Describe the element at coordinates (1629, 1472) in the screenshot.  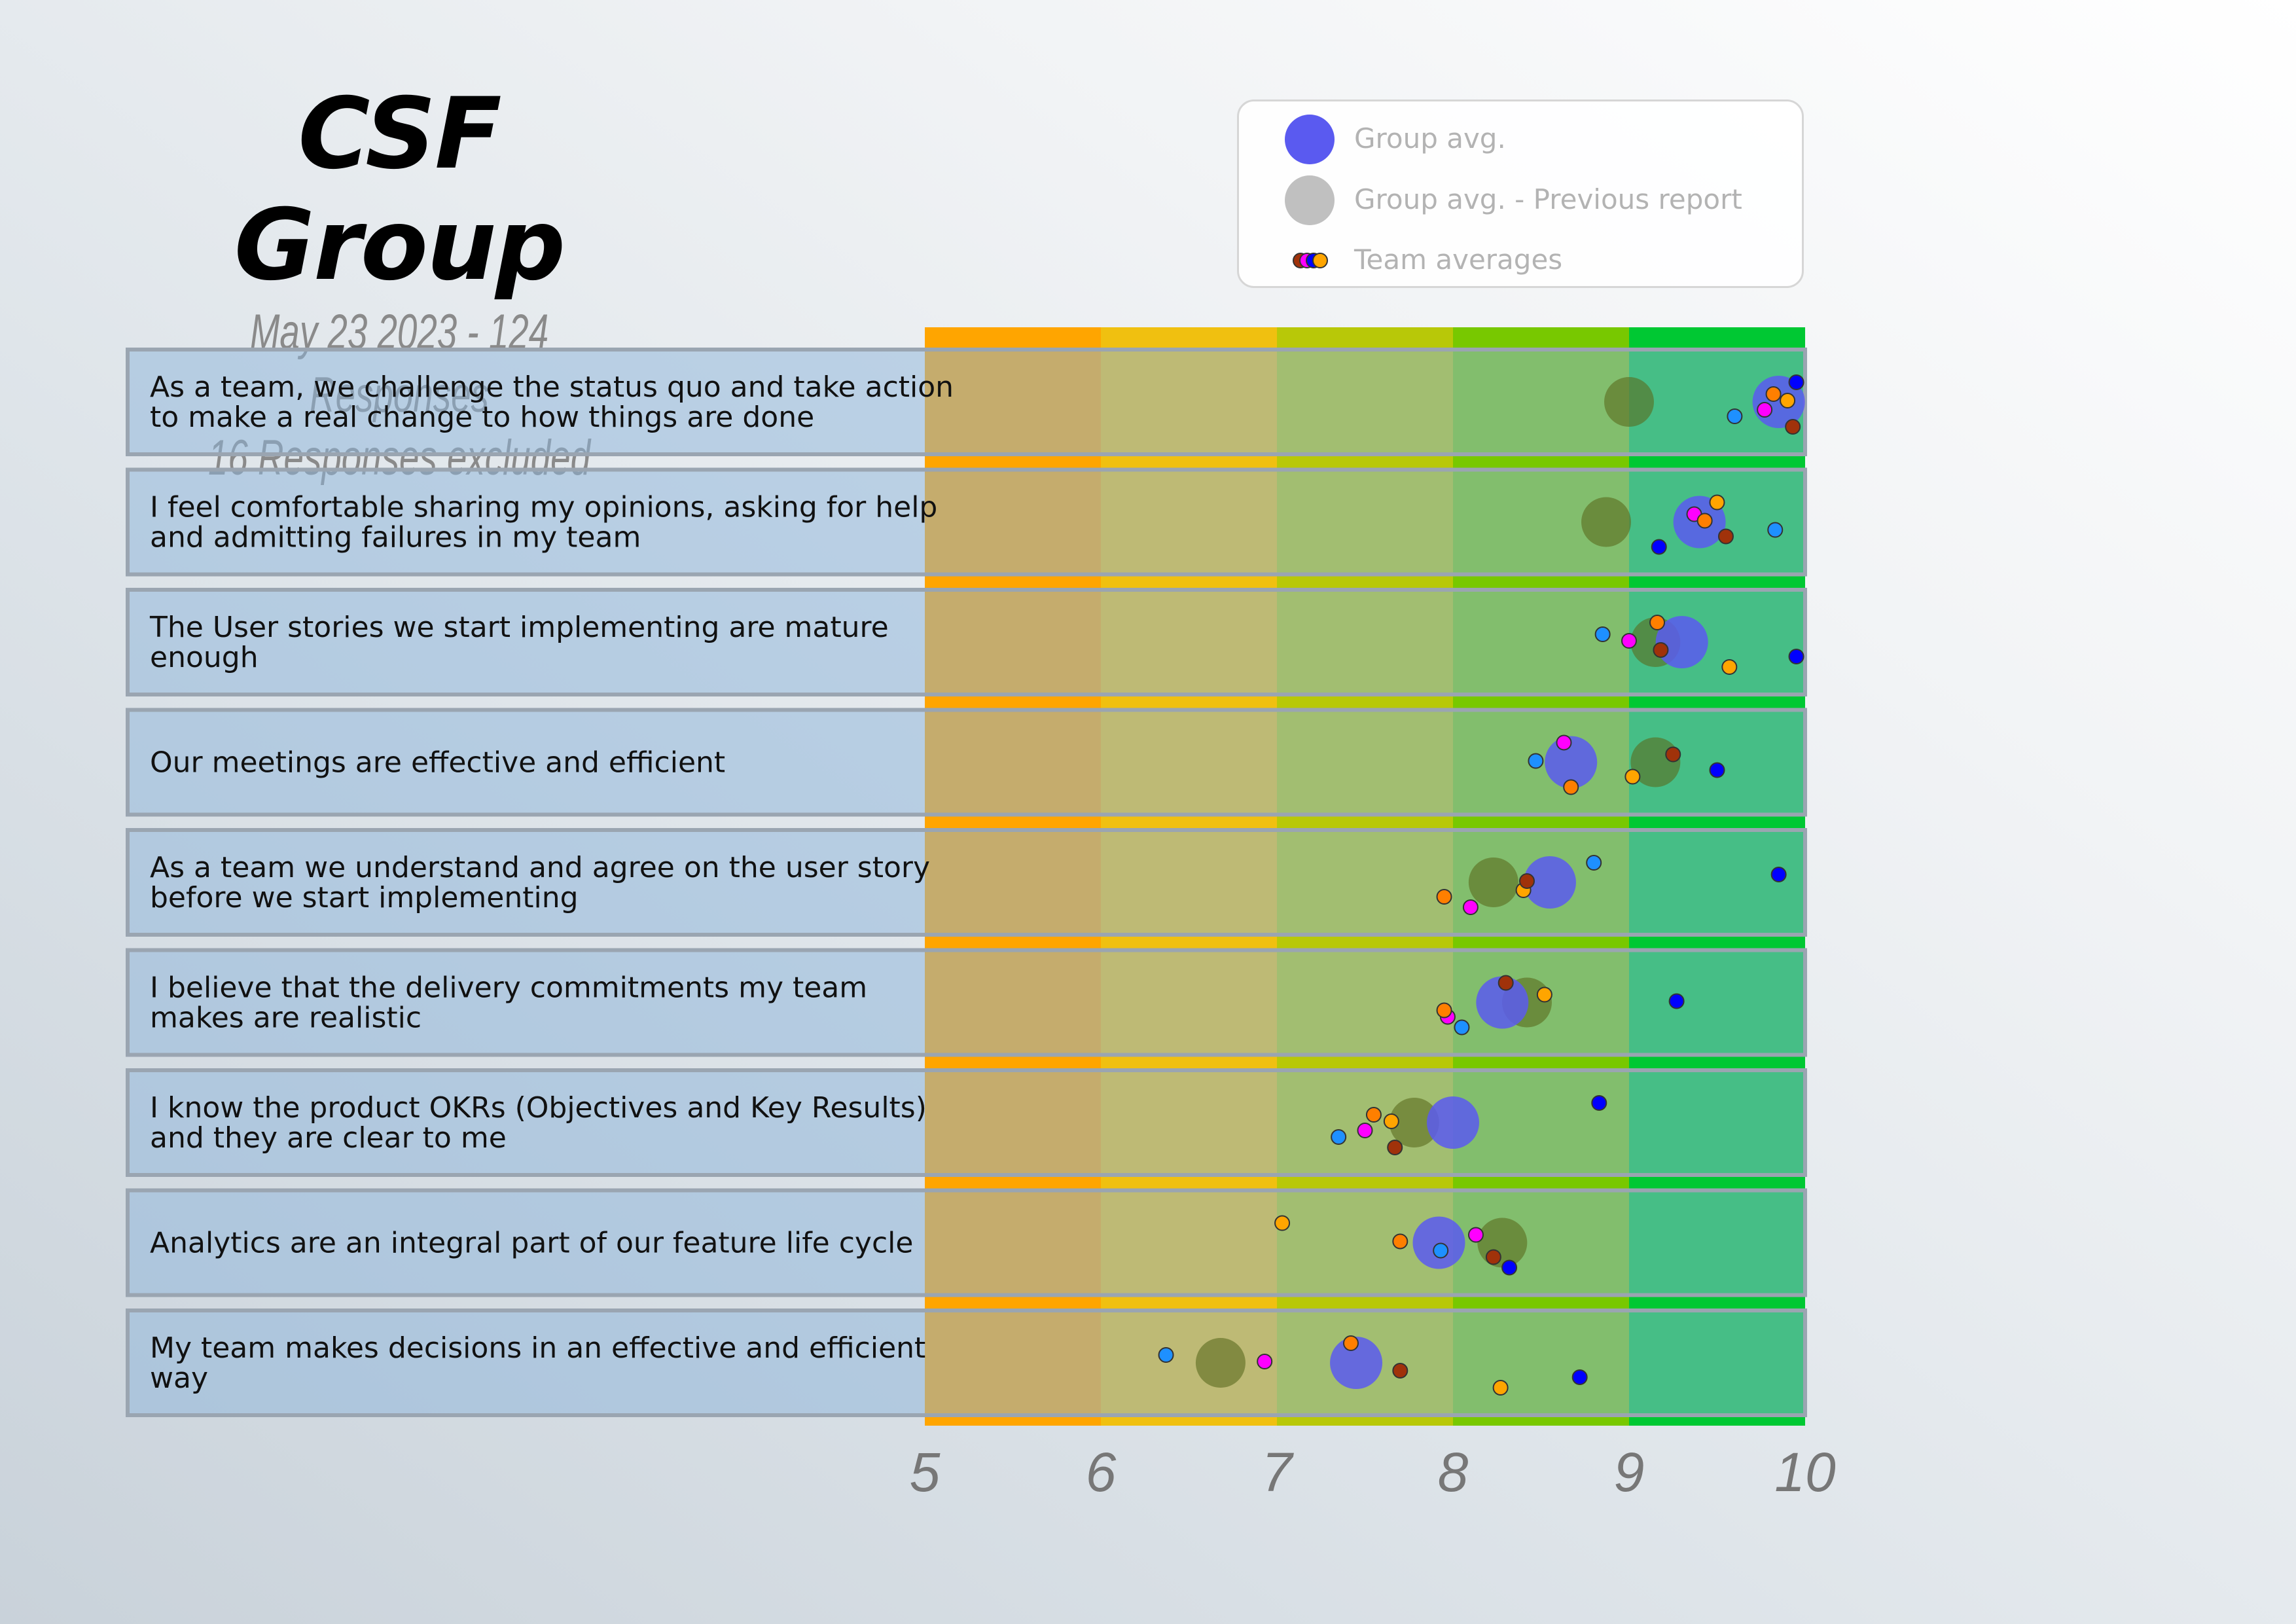
I see `x-tick-label: 9` at that location.